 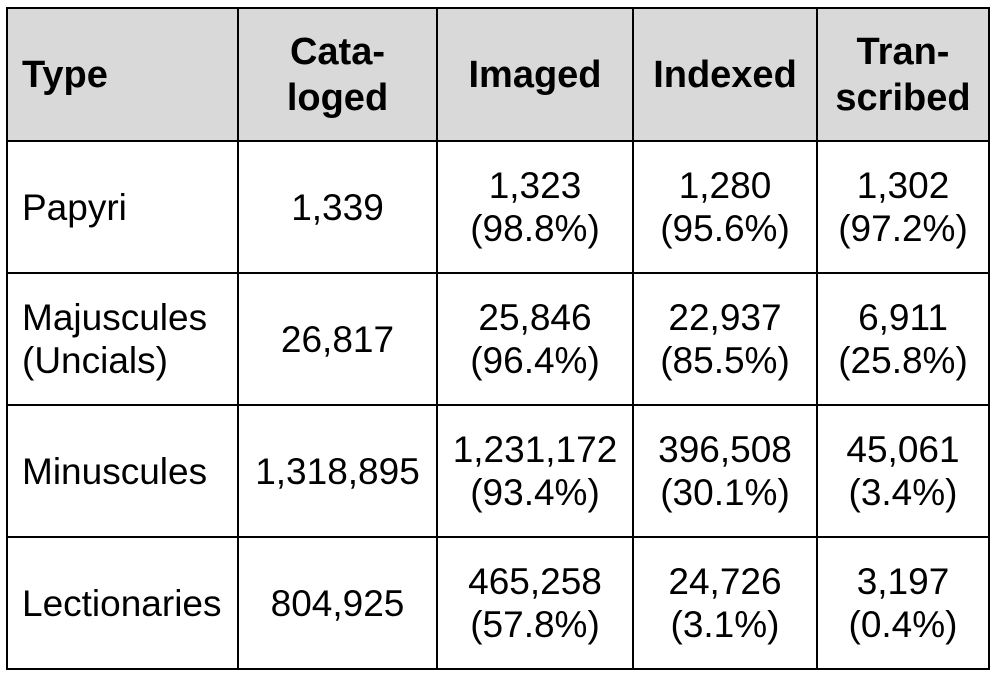 I want to click on type-cell: Papyri, so click(x=122, y=207).